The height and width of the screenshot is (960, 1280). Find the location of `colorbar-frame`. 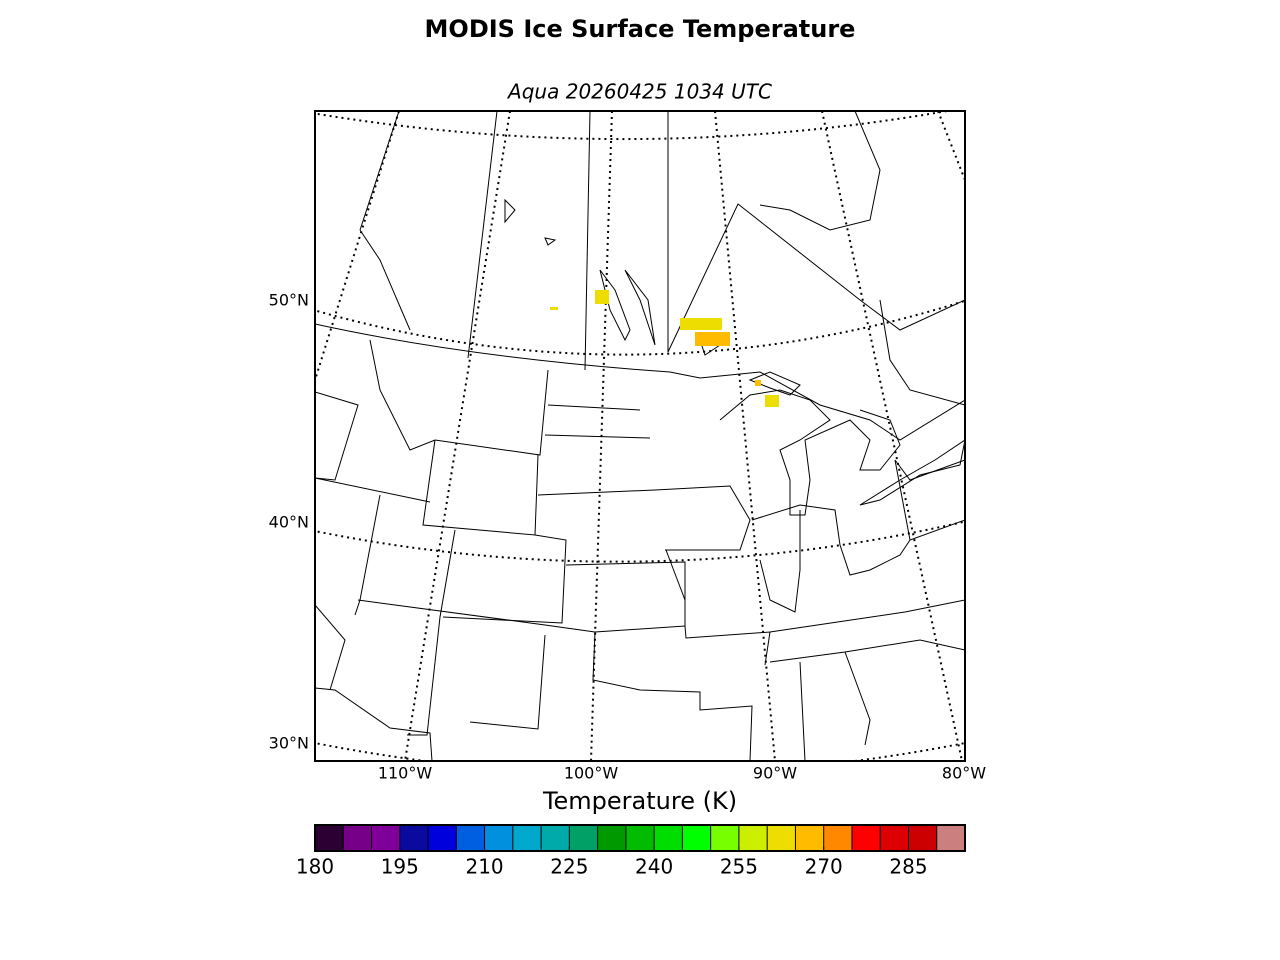

colorbar-frame is located at coordinates (640, 838).